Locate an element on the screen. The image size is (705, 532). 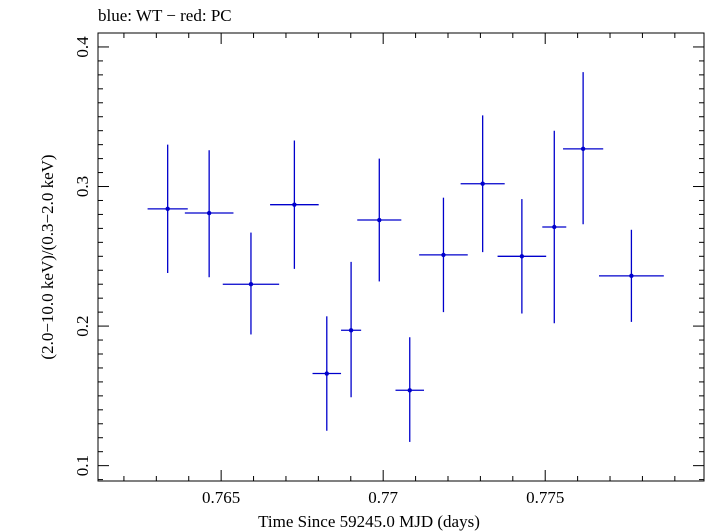
chart-title: blue: WT − red: PC is located at coordinates (165, 15).